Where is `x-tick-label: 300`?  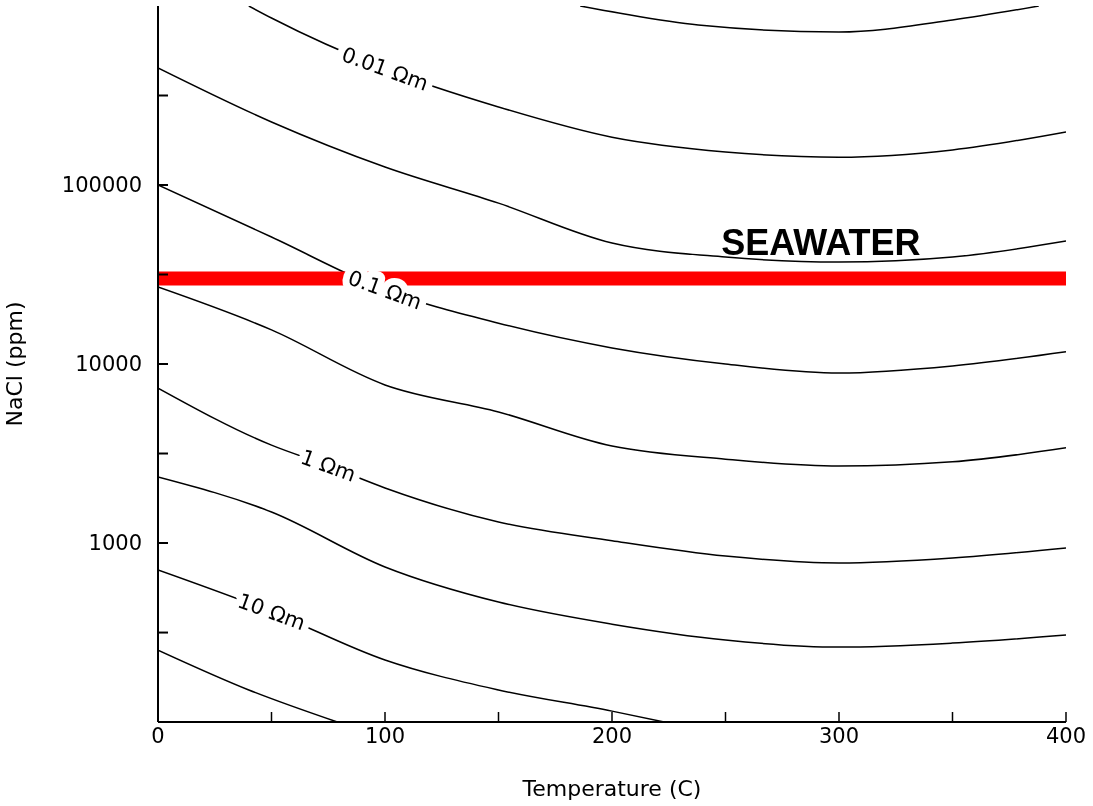
x-tick-label: 300 is located at coordinates (839, 735).